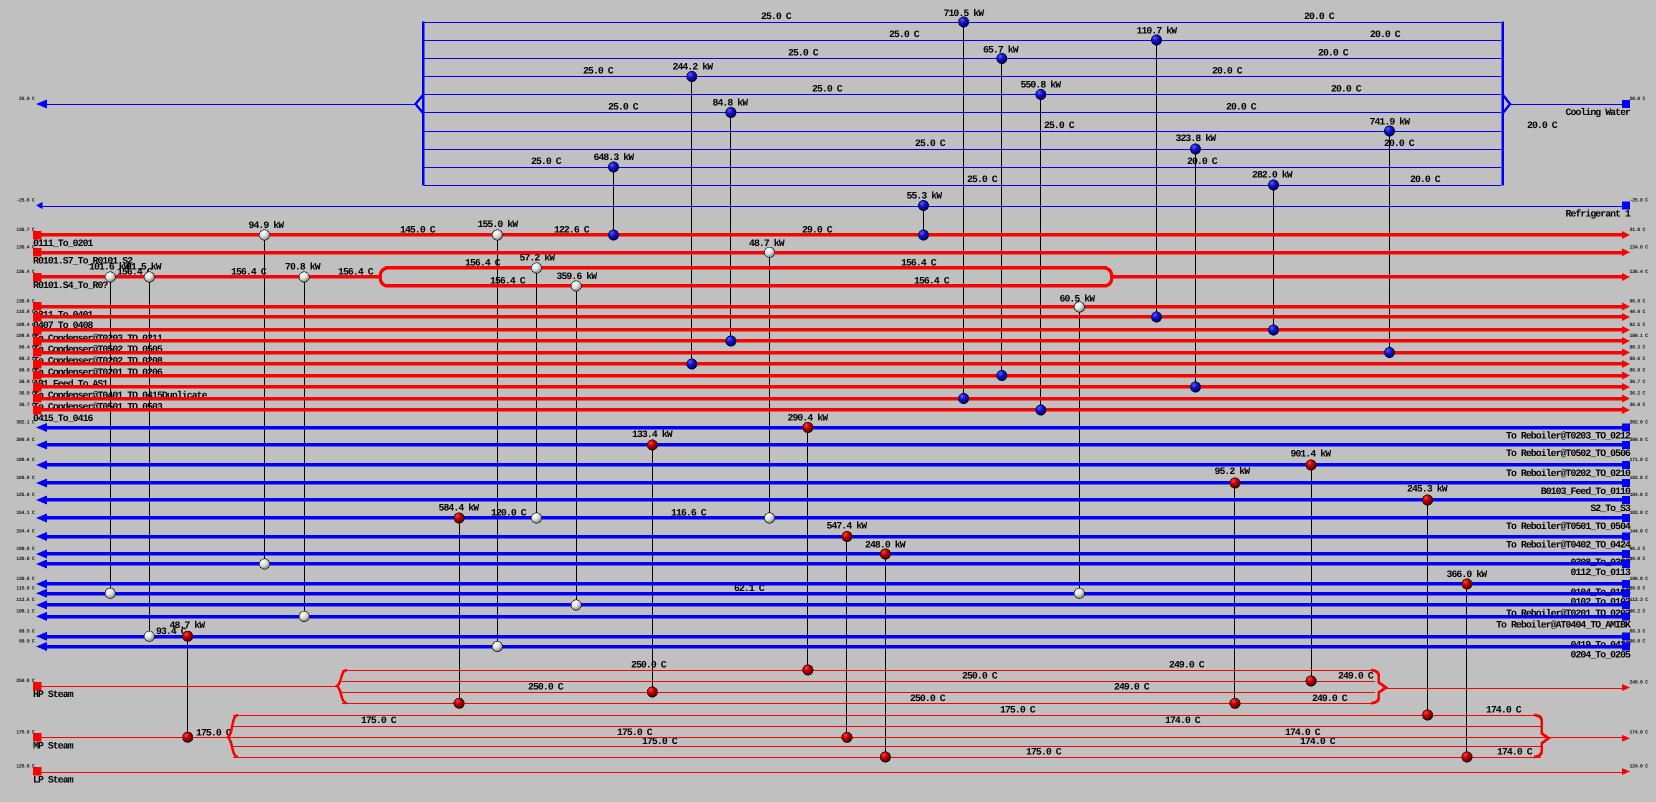 This screenshot has width=1656, height=802. Describe the element at coordinates (1600, 655) in the screenshot. I see `svg-text: 0204_To_0205` at that location.